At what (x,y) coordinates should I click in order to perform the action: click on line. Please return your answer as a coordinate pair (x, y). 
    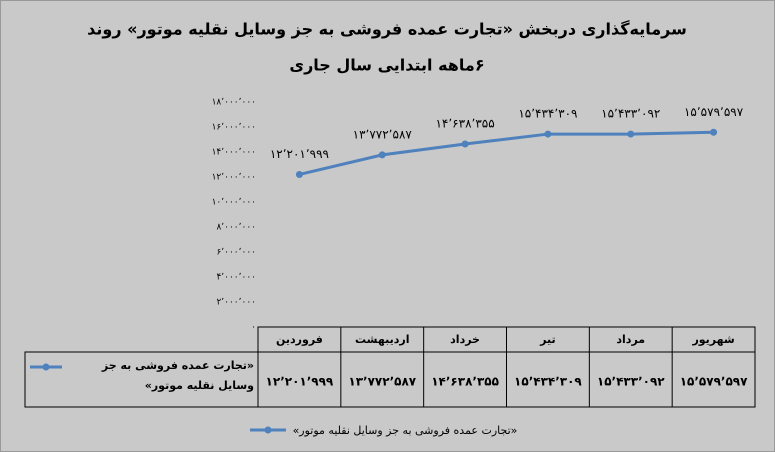
    Looking at the image, I should click on (506, 153).